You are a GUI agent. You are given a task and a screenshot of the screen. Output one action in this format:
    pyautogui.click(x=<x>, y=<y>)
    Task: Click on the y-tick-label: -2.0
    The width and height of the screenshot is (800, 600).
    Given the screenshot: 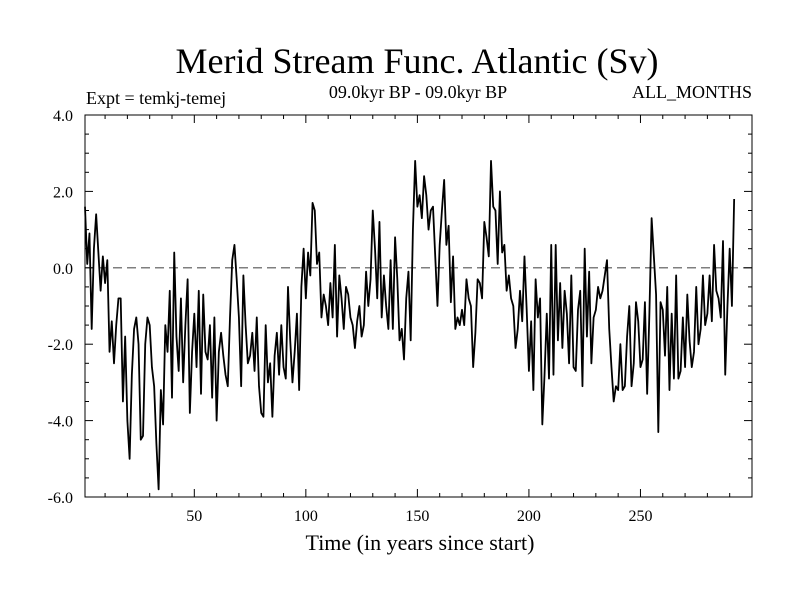 What is the action you would take?
    pyautogui.click(x=60, y=345)
    